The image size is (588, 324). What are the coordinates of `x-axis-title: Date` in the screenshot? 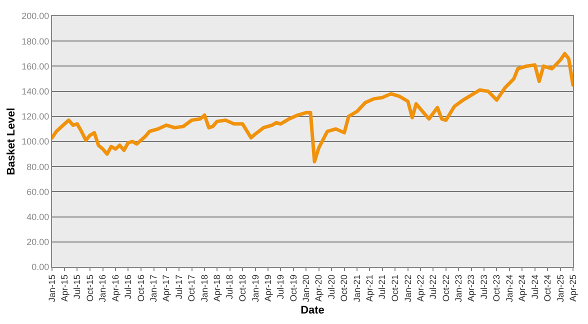 It's located at (312, 310).